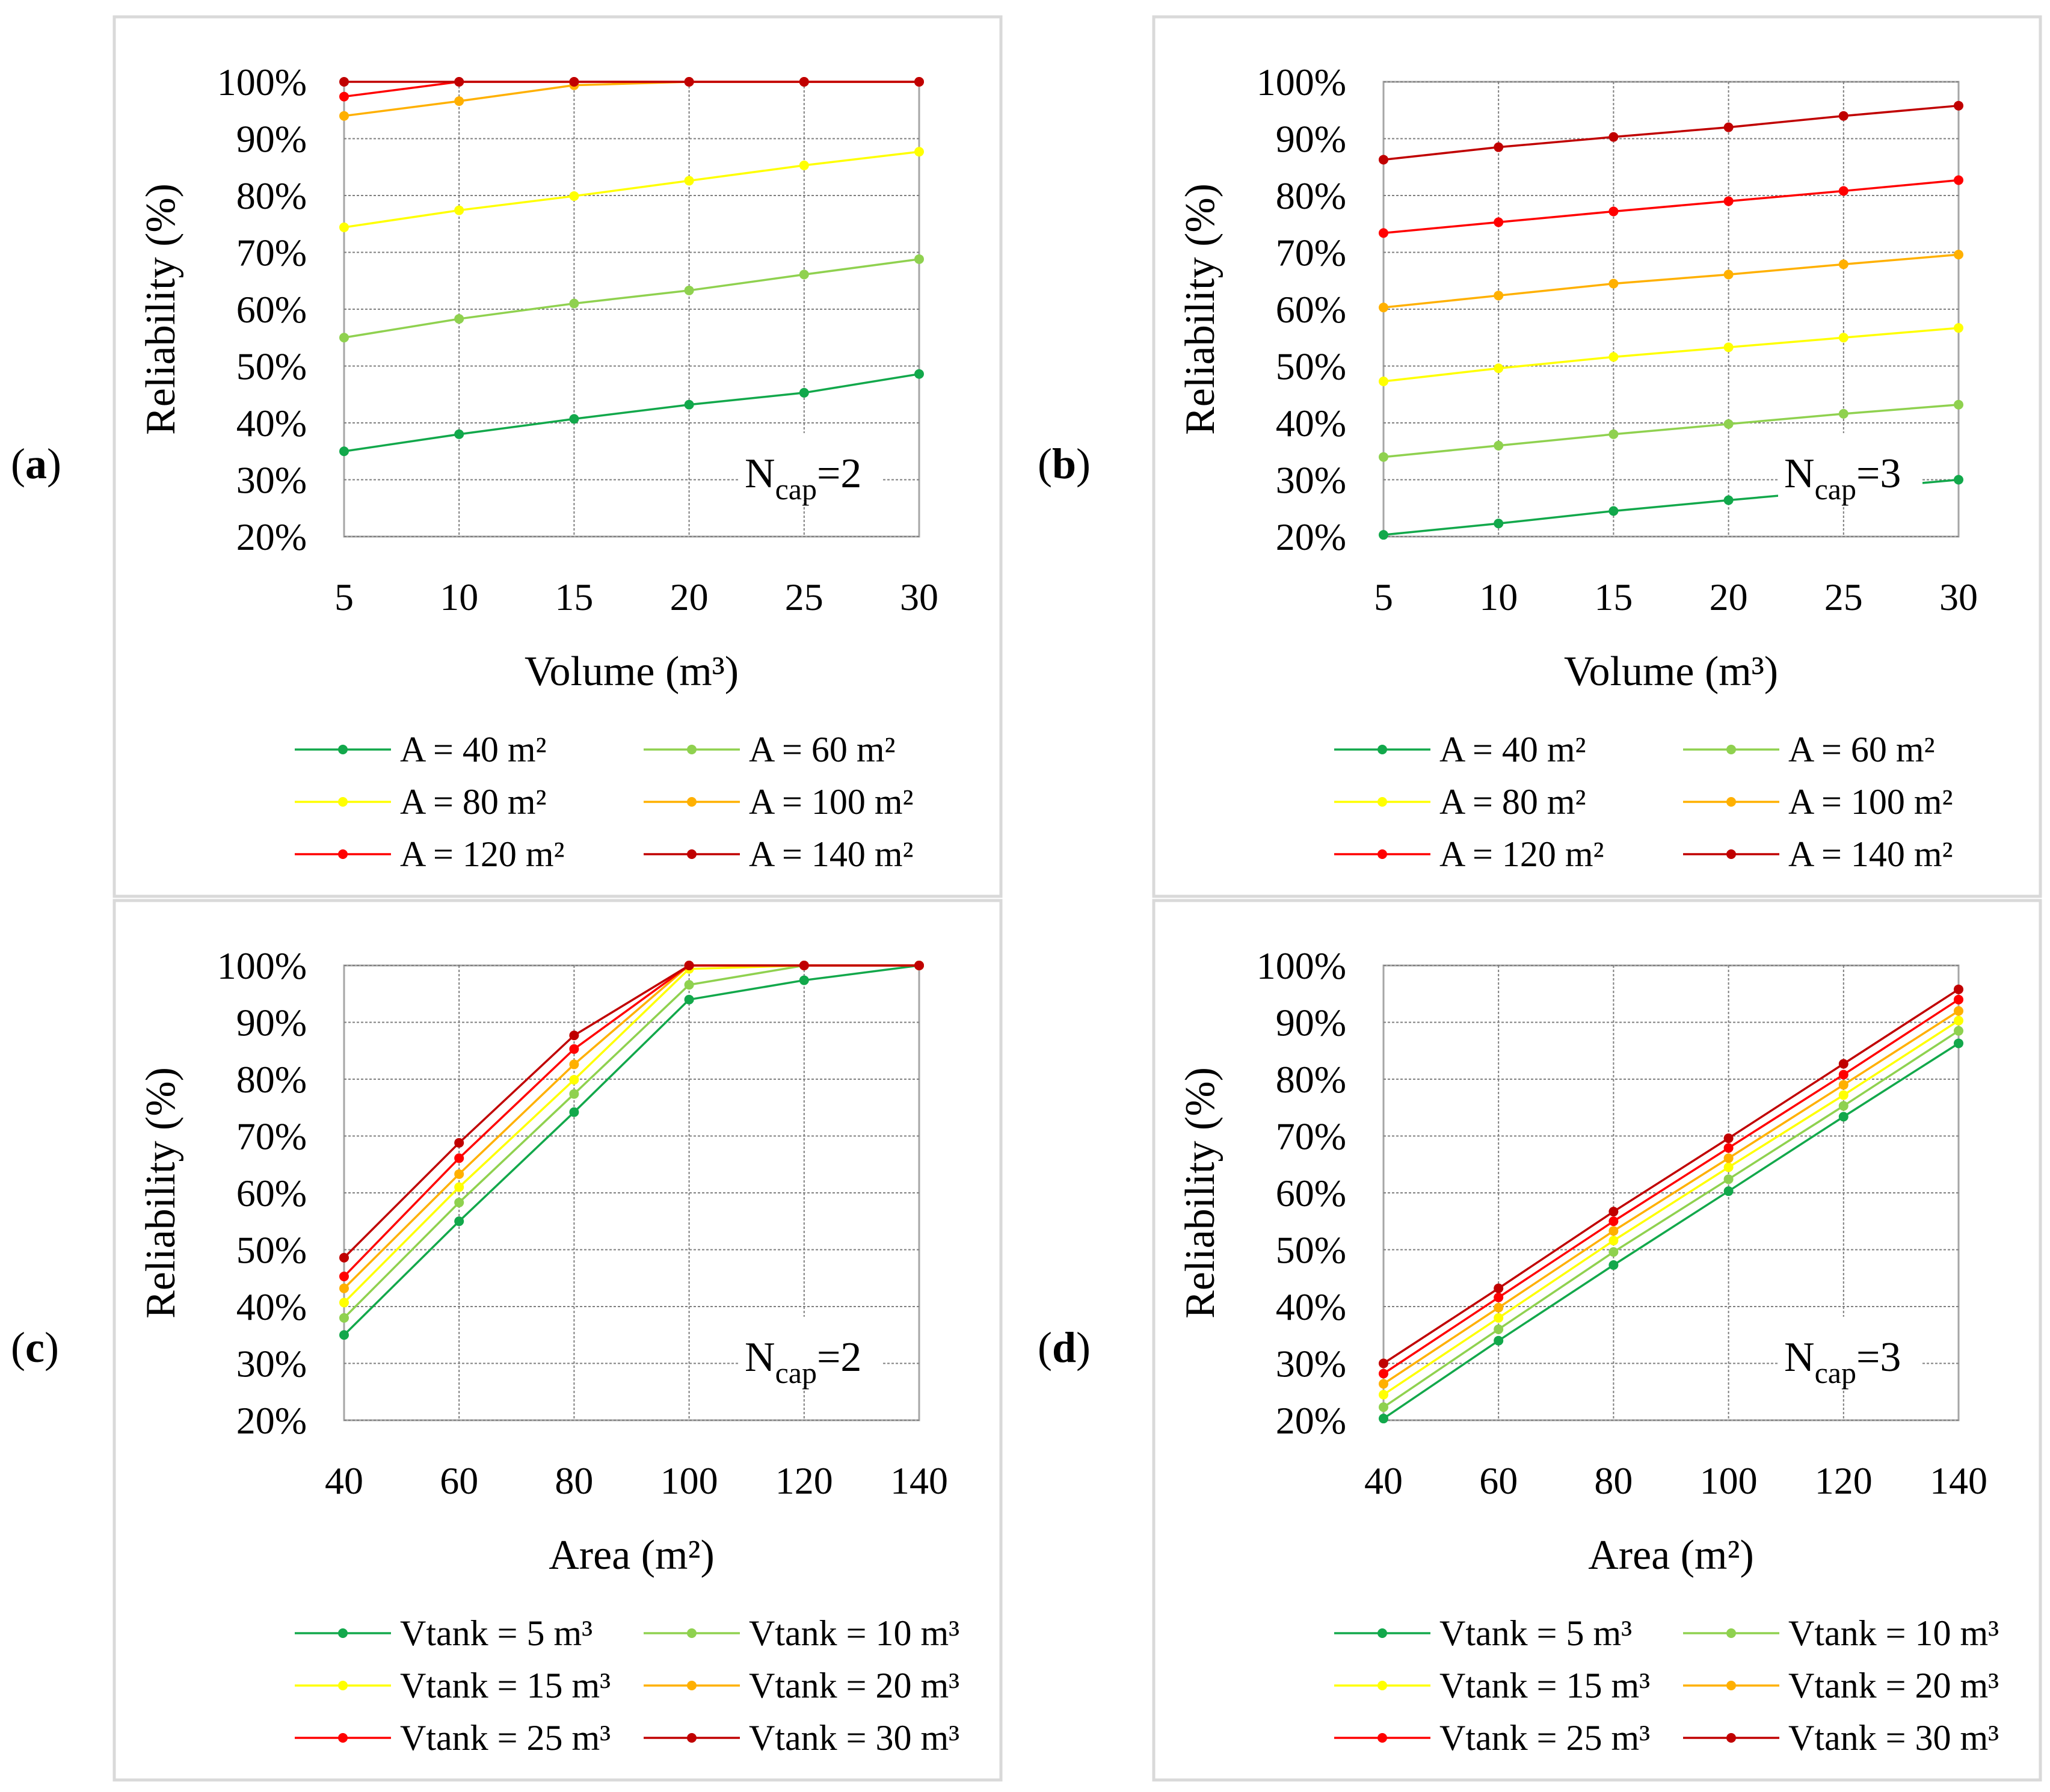  Describe the element at coordinates (919, 597) in the screenshot. I see `x-tick-label: 30` at that location.